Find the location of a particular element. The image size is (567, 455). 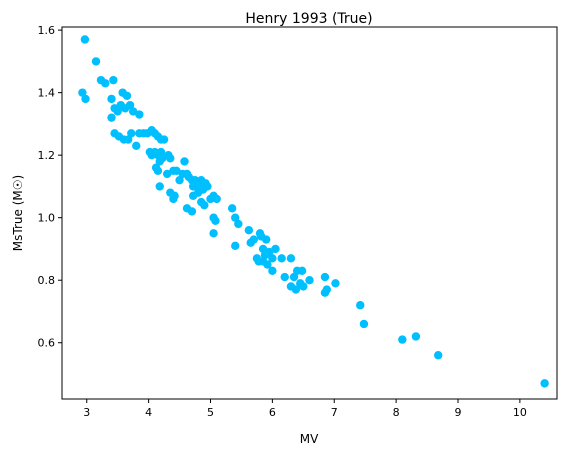

x-tick-label: 4 is located at coordinates (148, 412).